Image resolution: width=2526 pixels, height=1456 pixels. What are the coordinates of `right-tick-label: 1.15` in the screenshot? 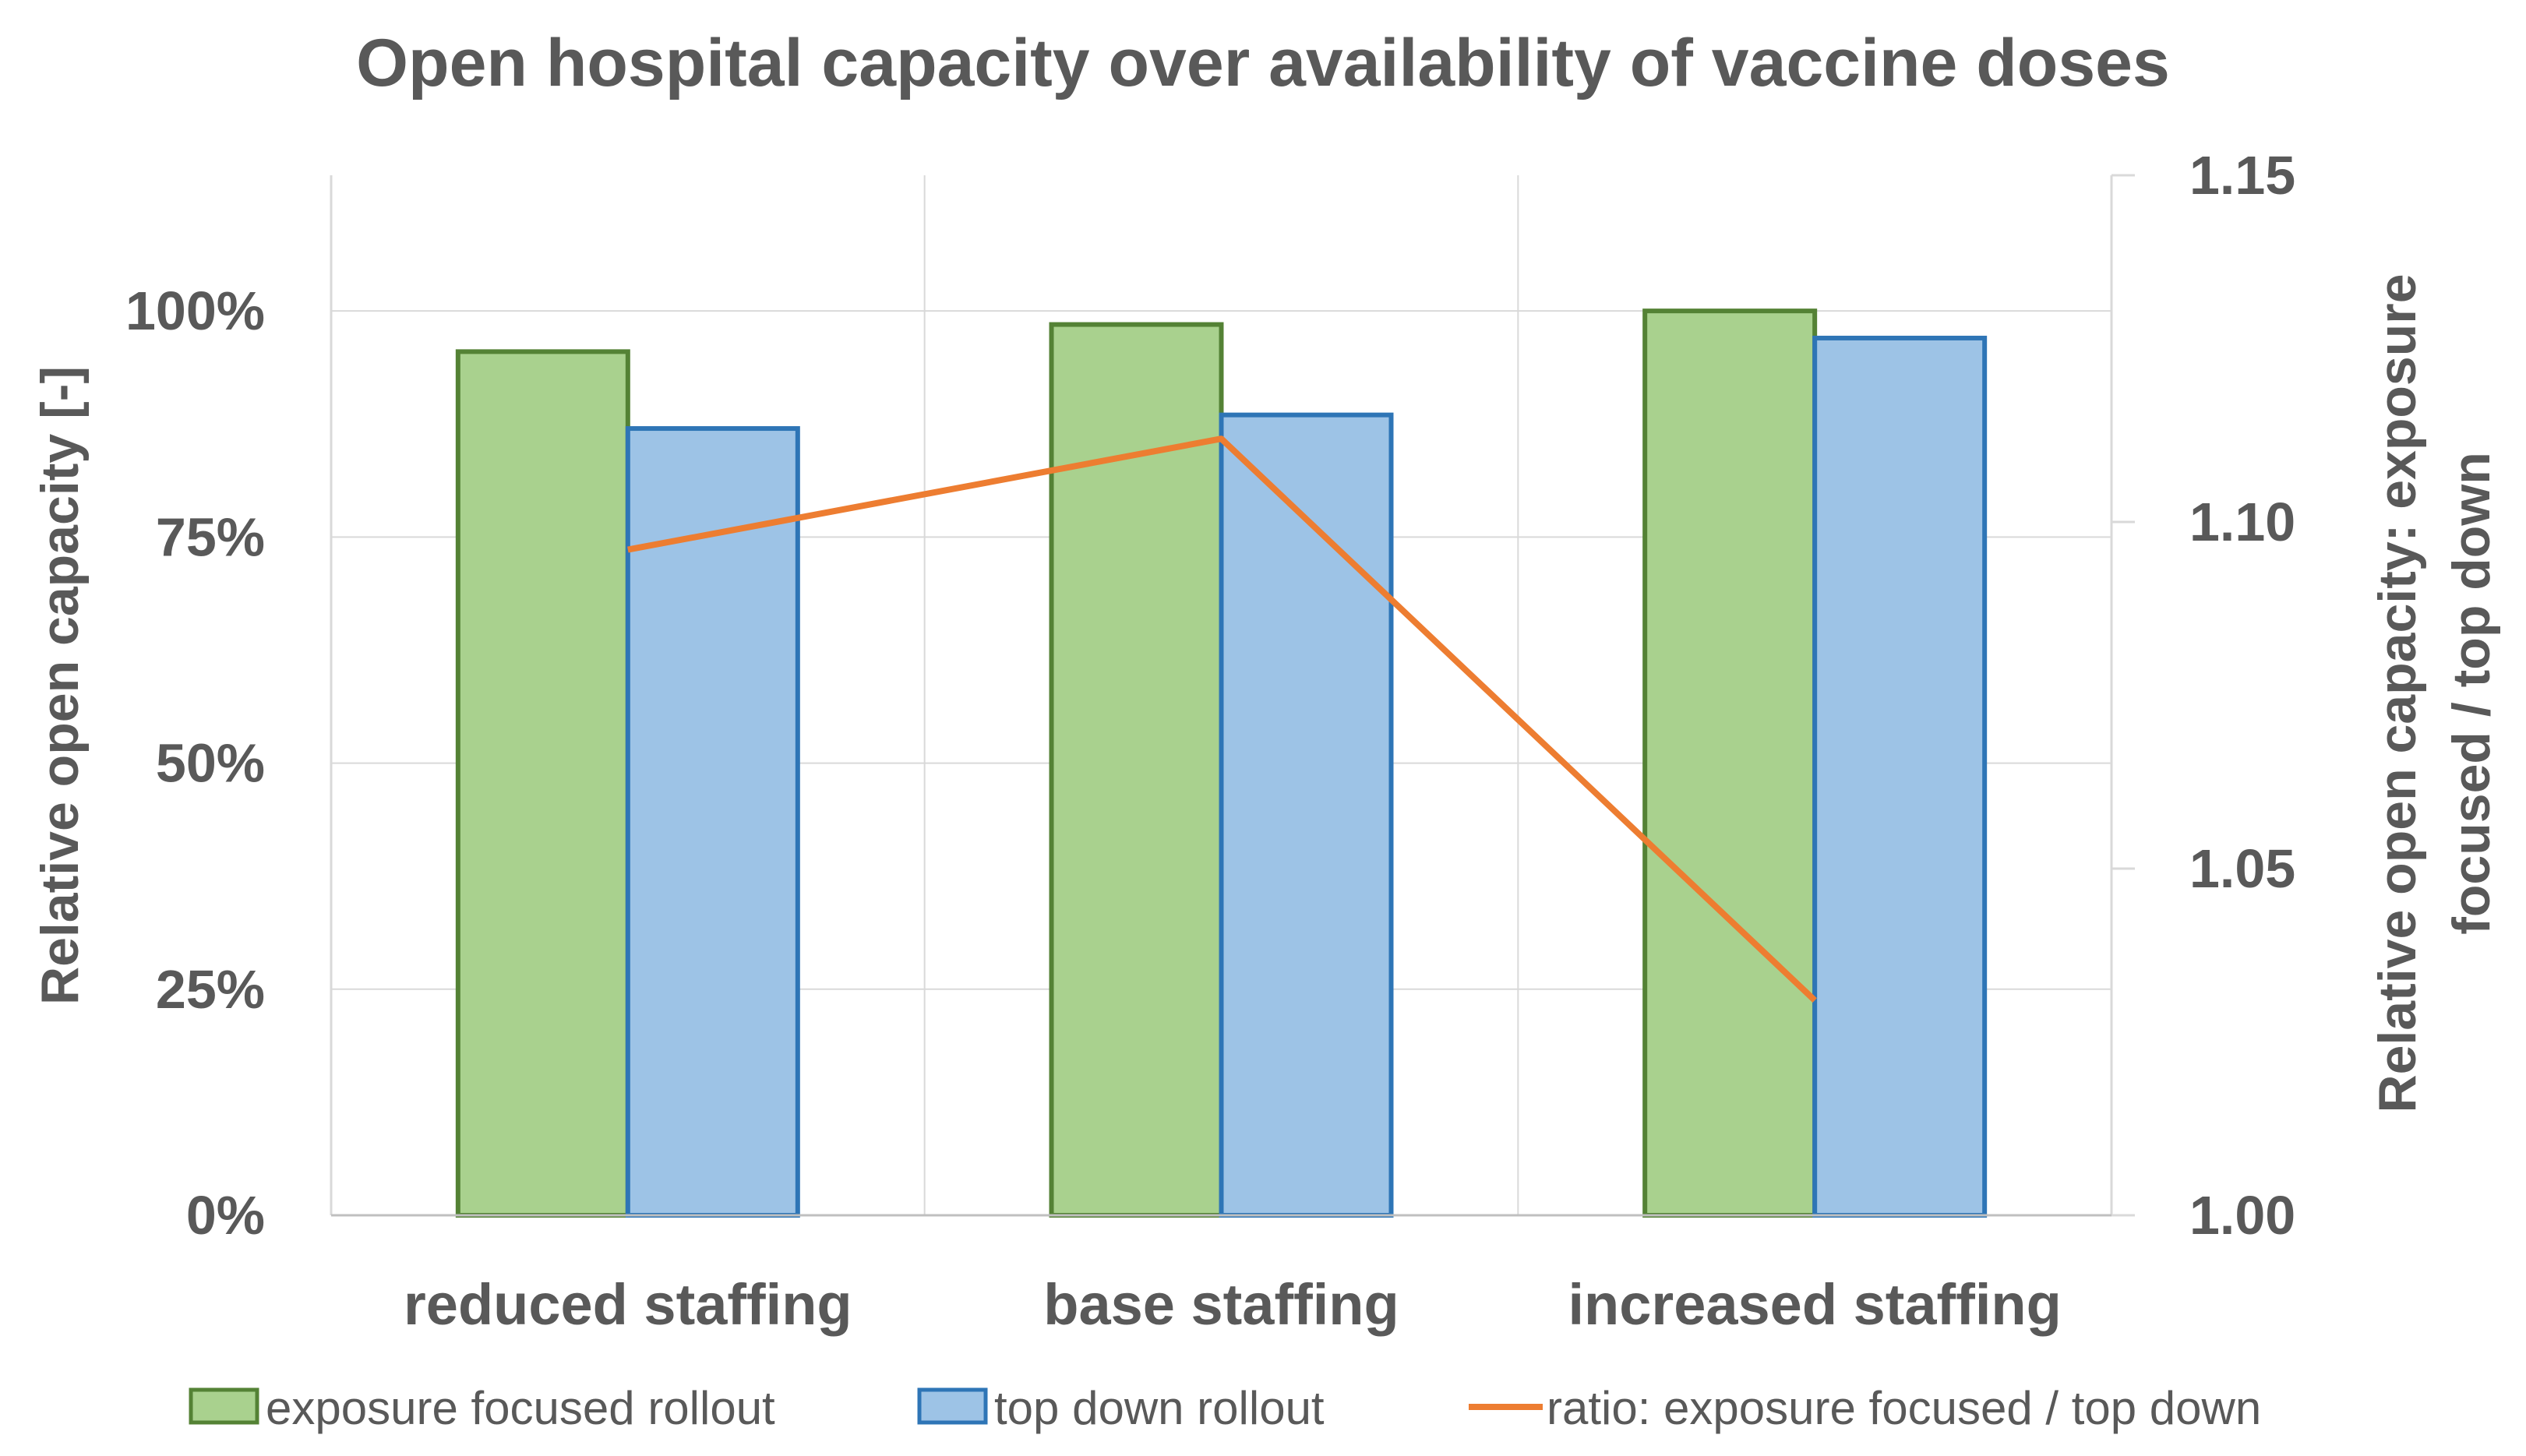 It's located at (2242, 176).